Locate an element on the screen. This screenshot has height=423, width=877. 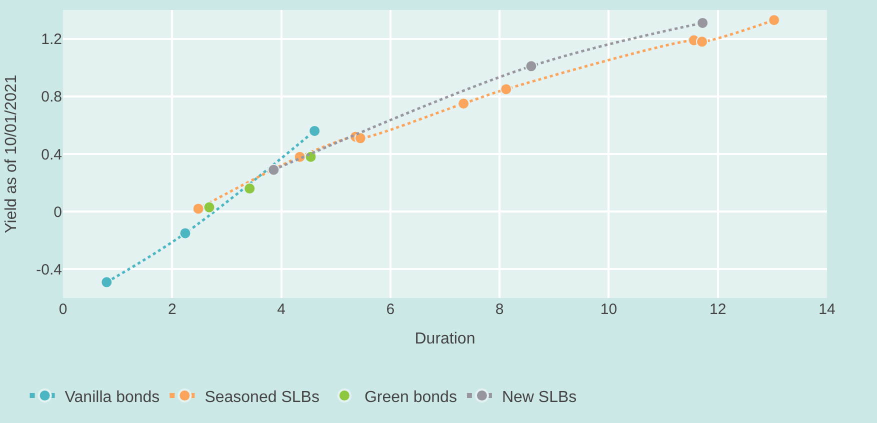
y-tick-label: 0.8 is located at coordinates (51, 97).